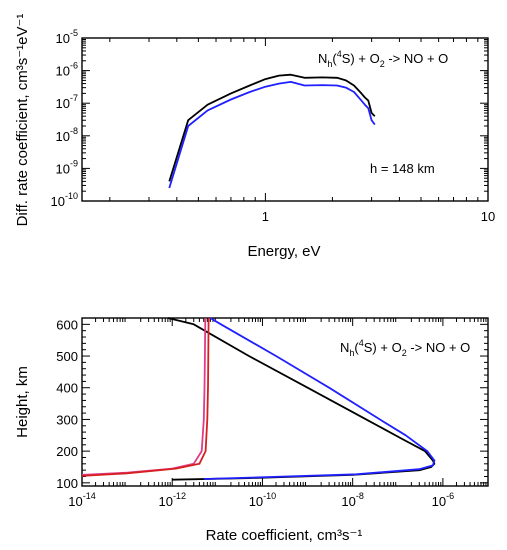 This screenshot has height=550, width=507. Describe the element at coordinates (67, 37) in the screenshot. I see `y-tick-label: 10⁻⁵` at that location.